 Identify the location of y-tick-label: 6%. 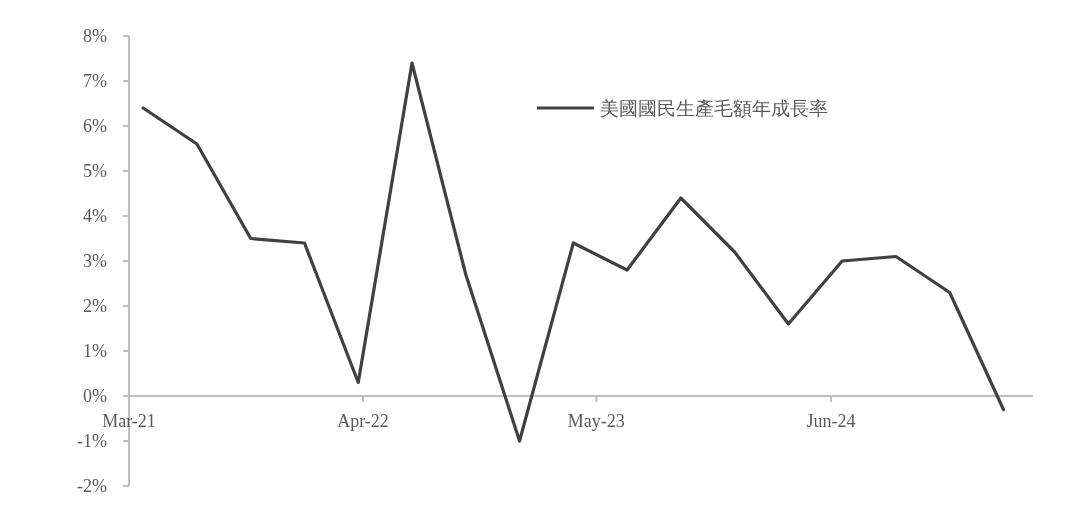
(95, 126).